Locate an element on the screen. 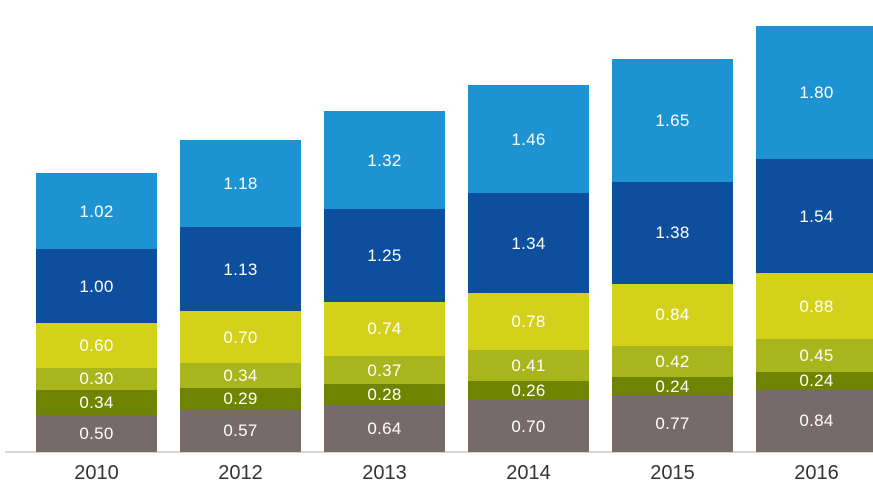 The width and height of the screenshot is (873, 496). segment-value-label: 1.25 is located at coordinates (384, 255).